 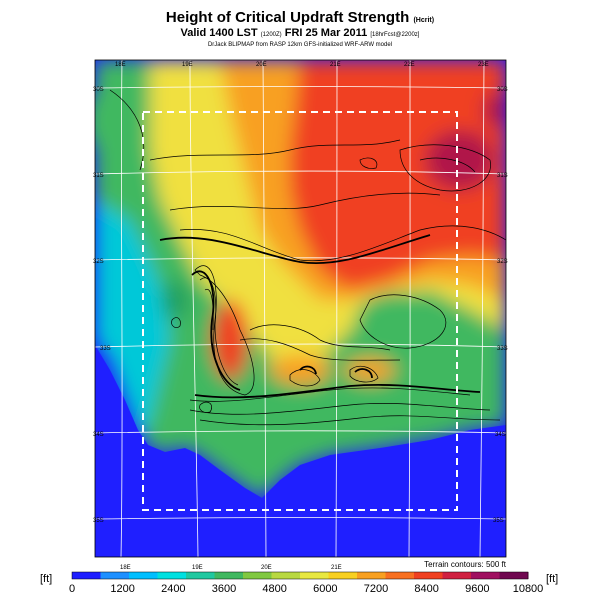 What do you see at coordinates (271, 35) in the screenshot?
I see `subtitle-utc: (1200Z)` at bounding box center [271, 35].